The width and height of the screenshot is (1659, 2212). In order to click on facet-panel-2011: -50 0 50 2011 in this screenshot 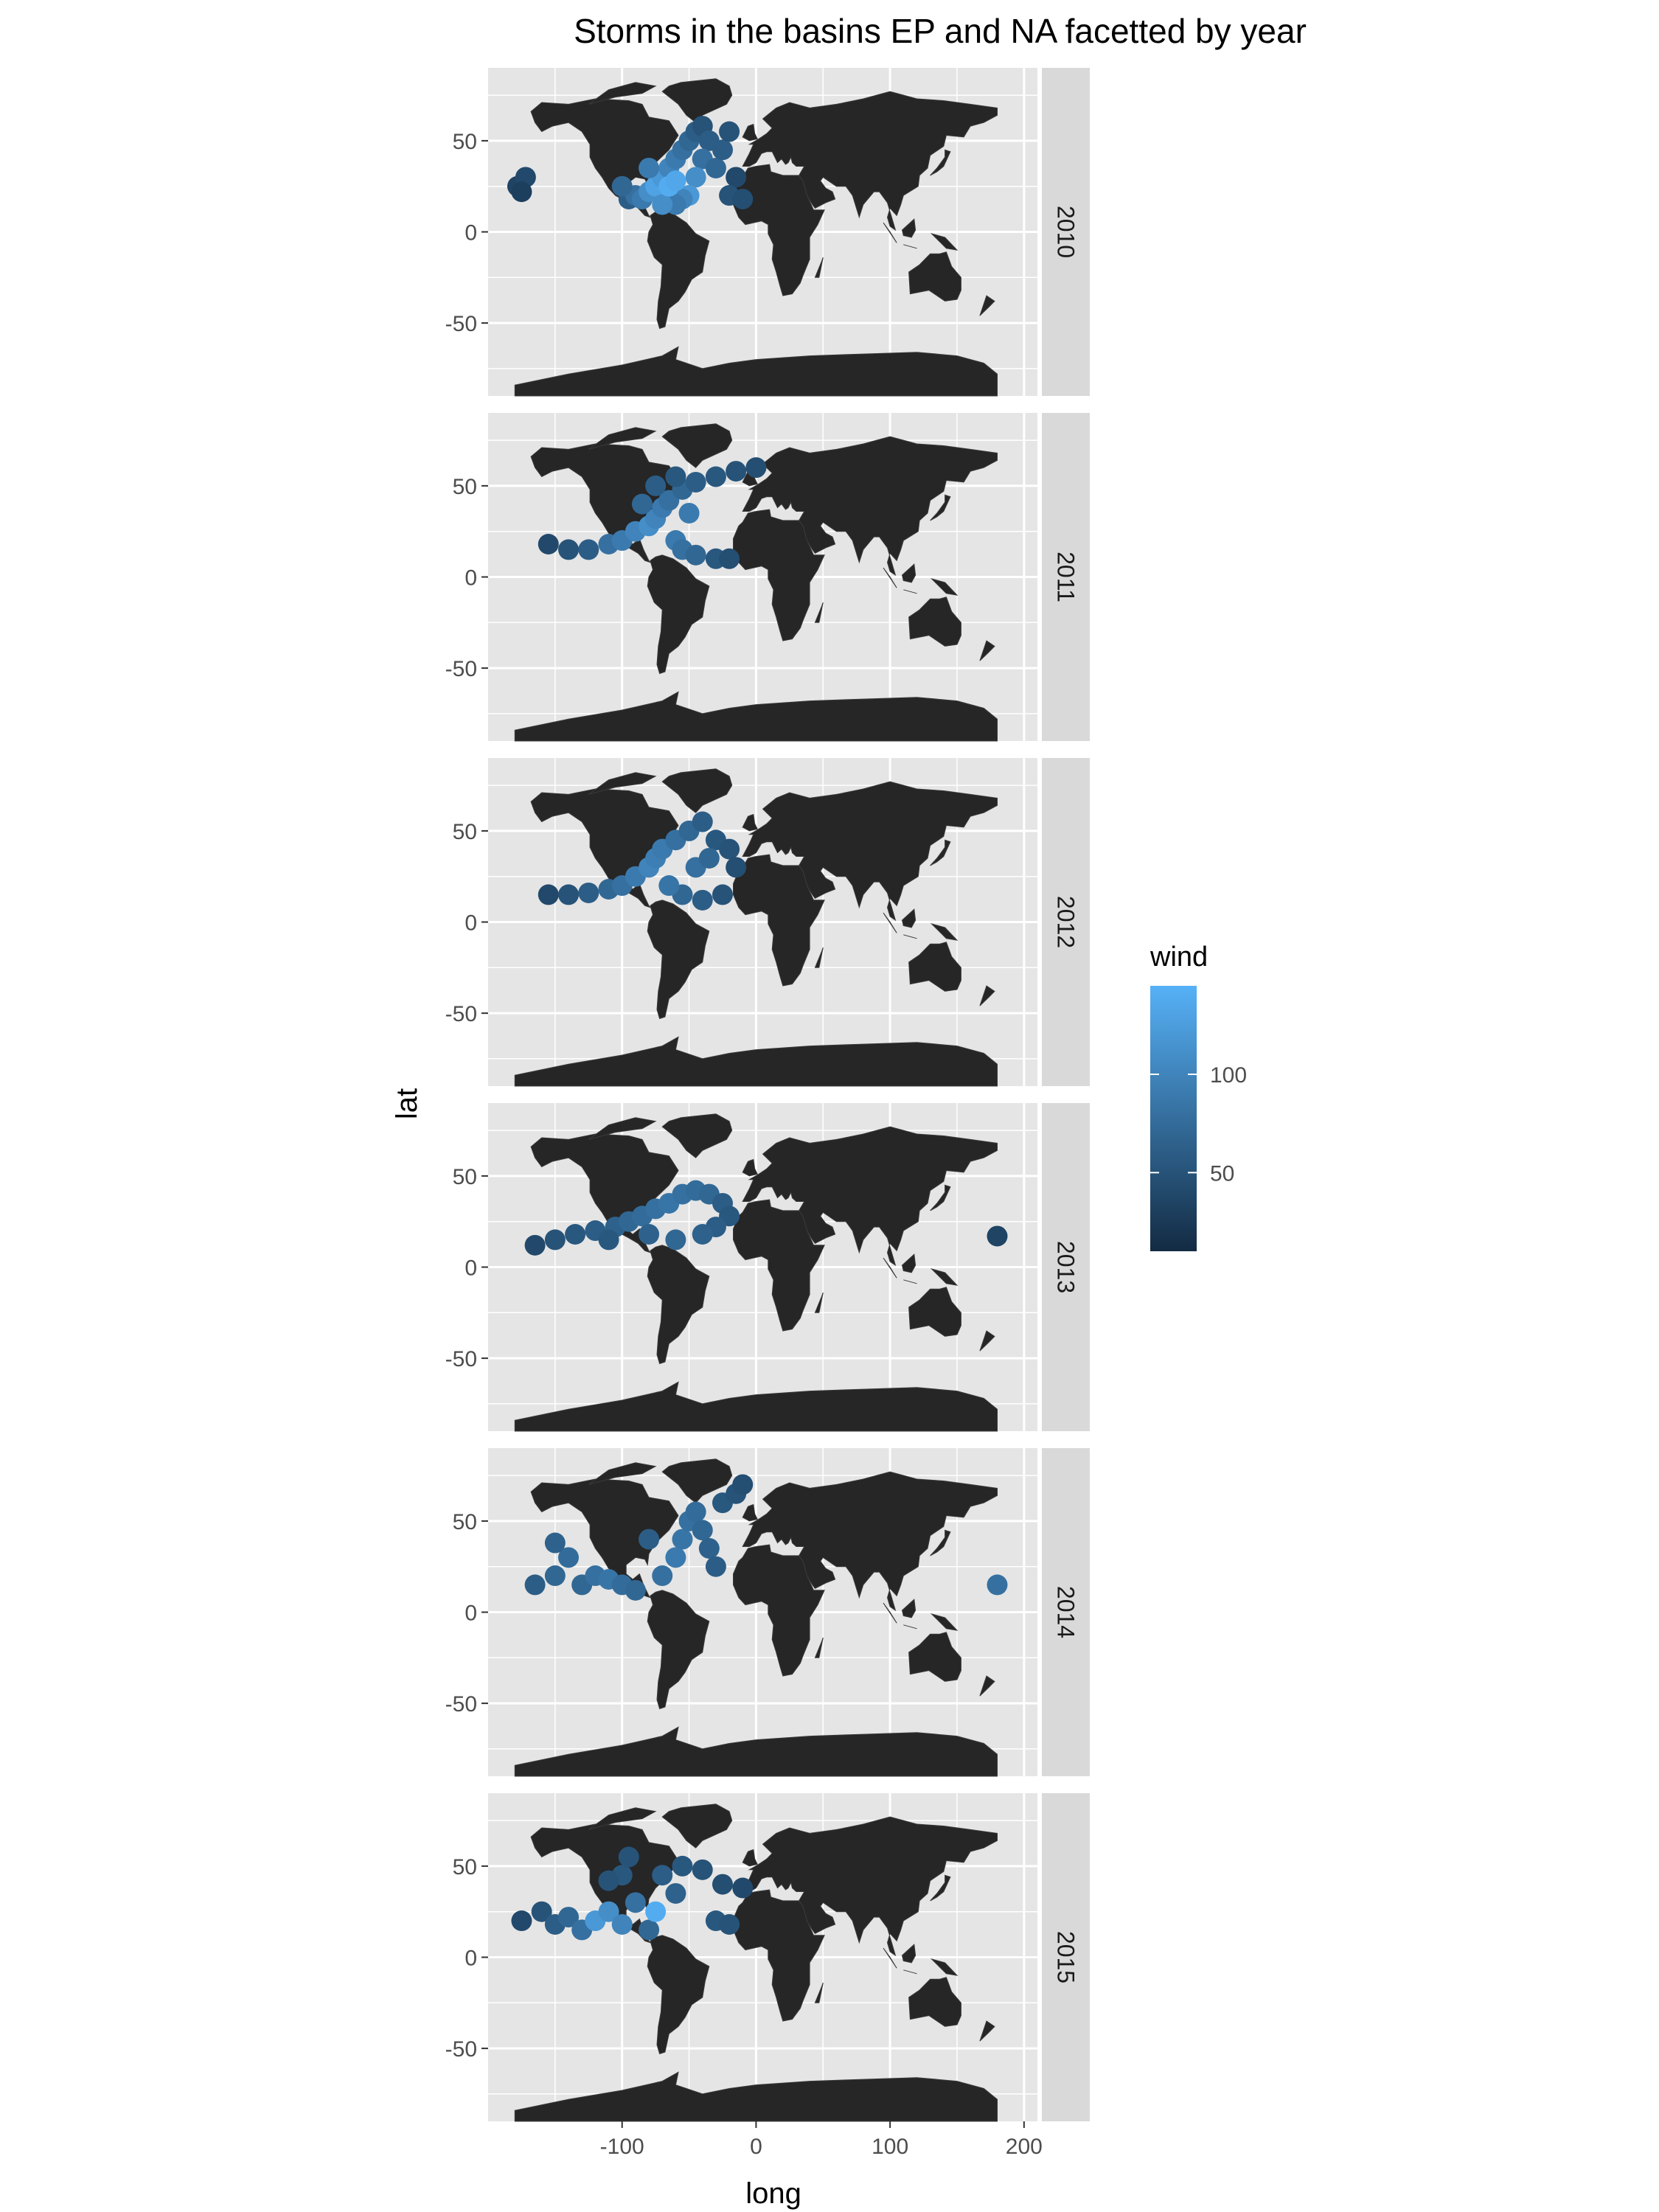, I will do `click(767, 577)`.